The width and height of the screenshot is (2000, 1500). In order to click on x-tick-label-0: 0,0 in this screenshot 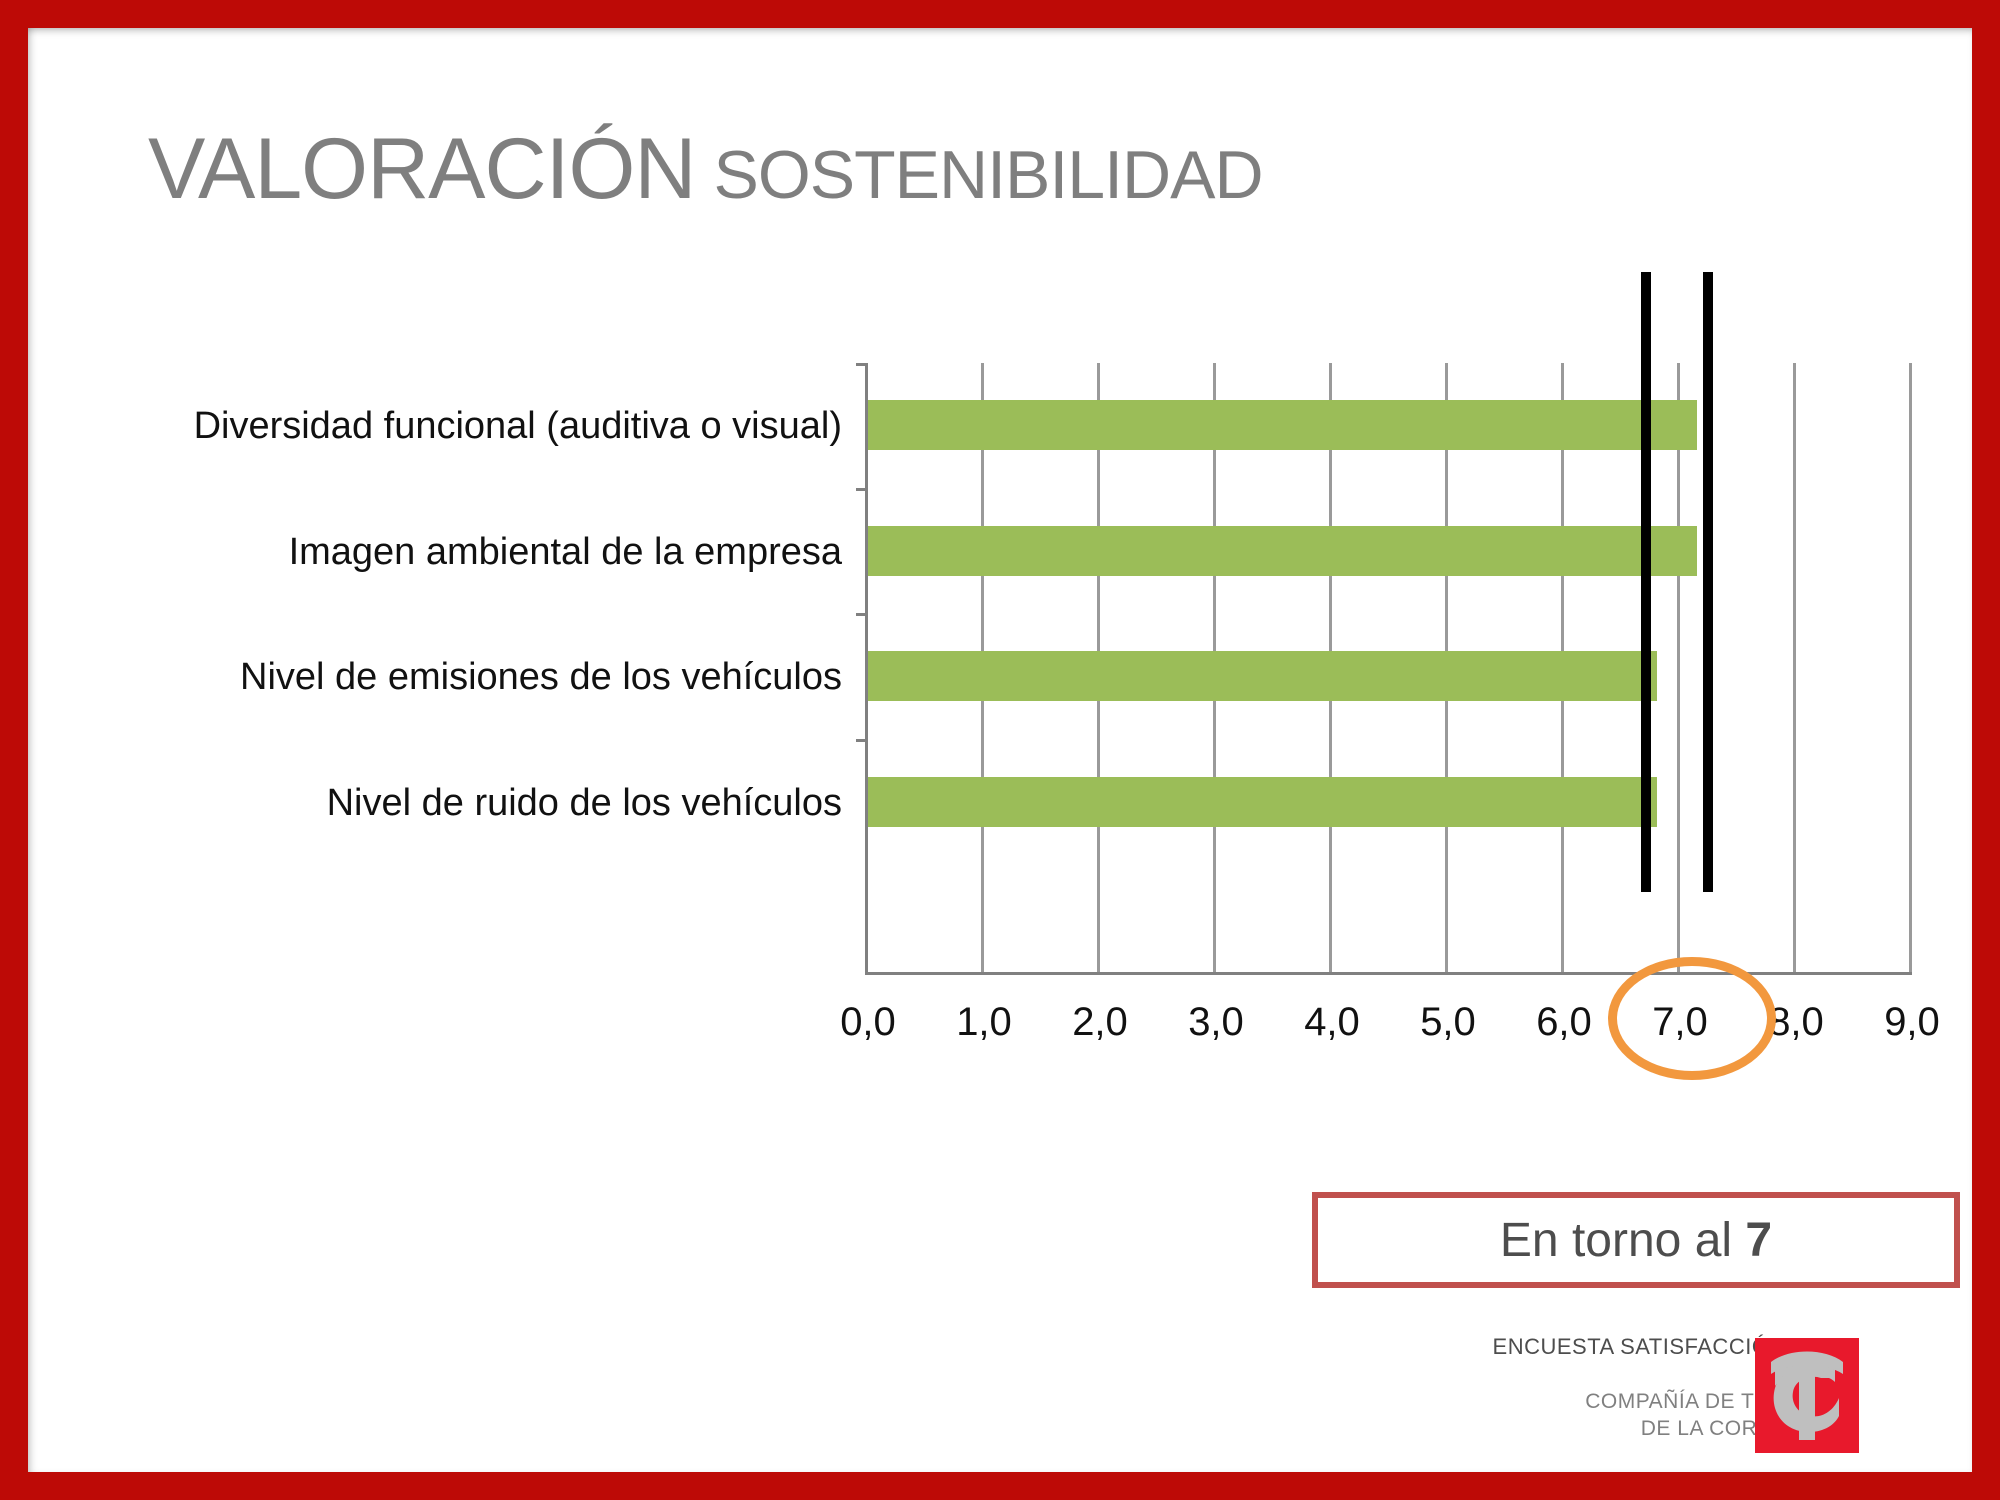, I will do `click(868, 1022)`.